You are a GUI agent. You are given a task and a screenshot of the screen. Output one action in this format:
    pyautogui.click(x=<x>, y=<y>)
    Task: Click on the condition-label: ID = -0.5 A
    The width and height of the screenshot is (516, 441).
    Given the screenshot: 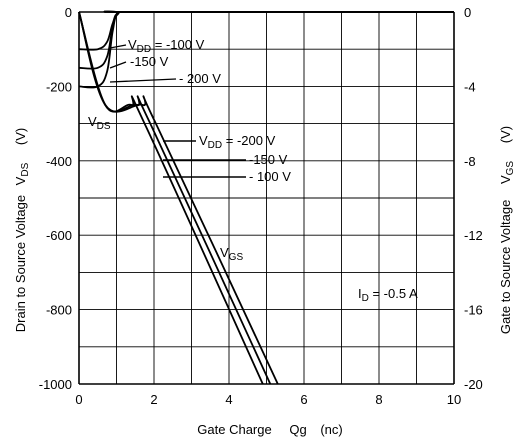 What is the action you would take?
    pyautogui.click(x=388, y=295)
    